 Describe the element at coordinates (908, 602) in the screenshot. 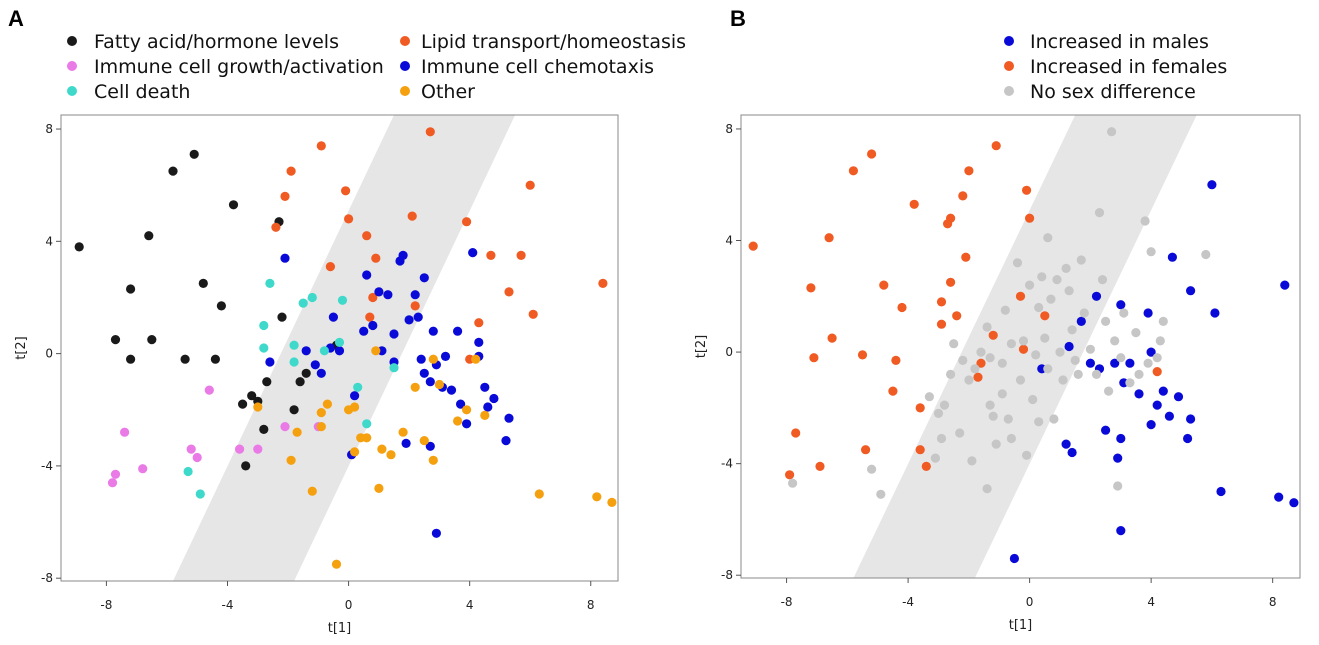

I see `x-tick-label: -4` at that location.